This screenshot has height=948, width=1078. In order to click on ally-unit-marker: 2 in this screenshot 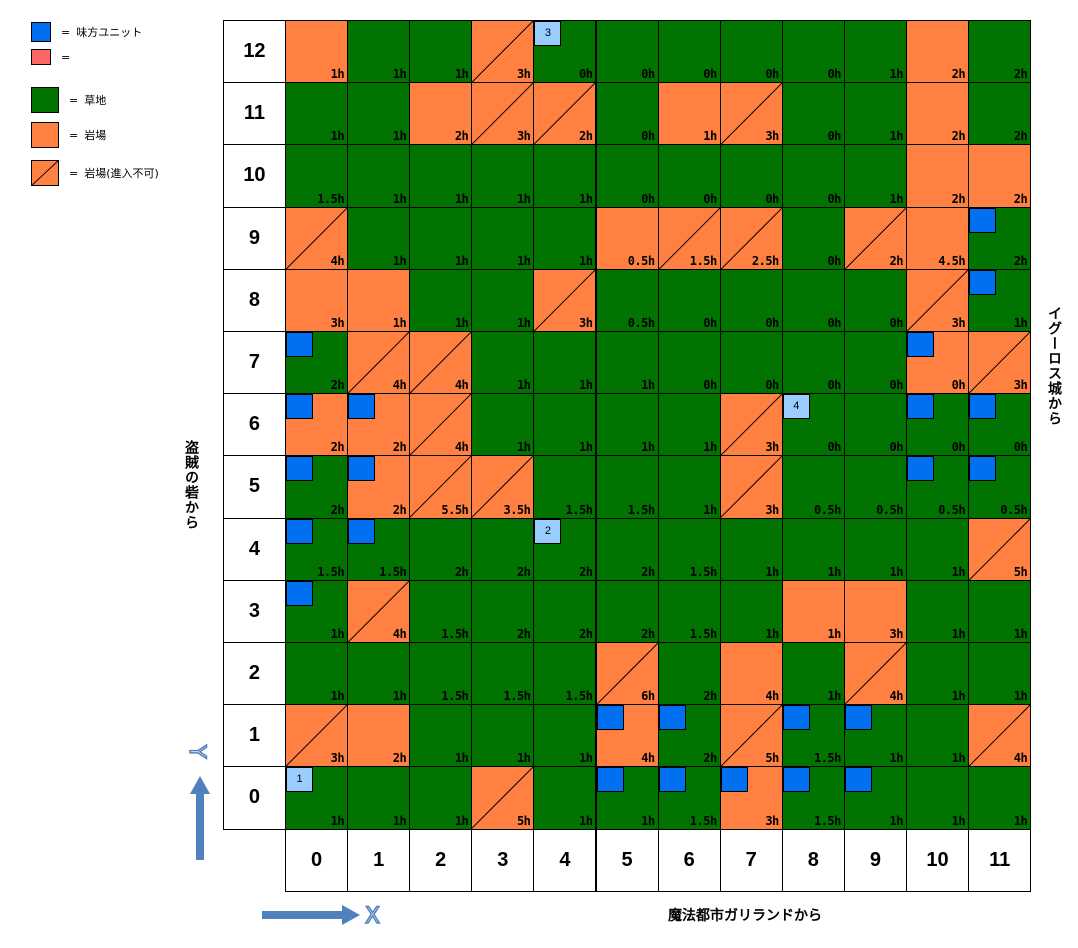, I will do `click(548, 531)`.